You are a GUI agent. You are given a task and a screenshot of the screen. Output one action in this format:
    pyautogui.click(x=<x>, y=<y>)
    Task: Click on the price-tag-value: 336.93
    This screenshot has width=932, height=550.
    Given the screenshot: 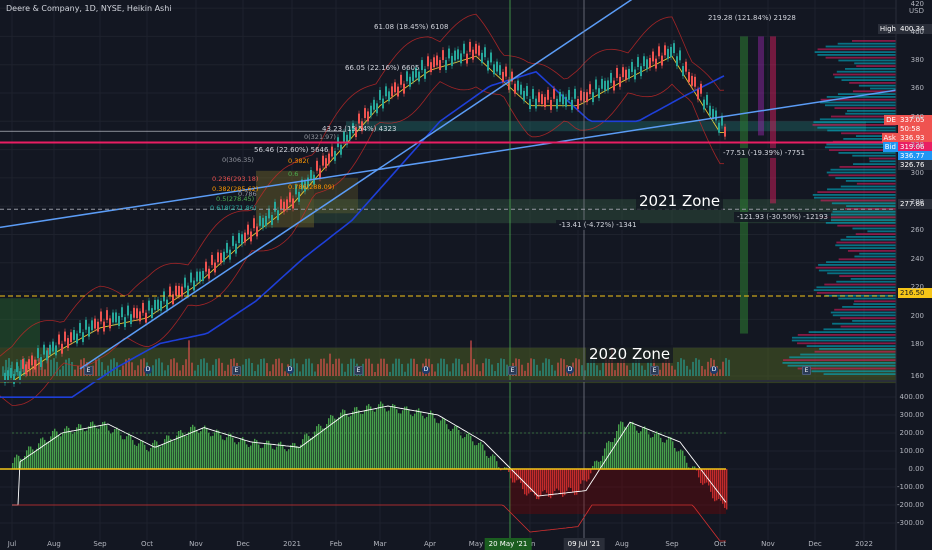 What is the action you would take?
    pyautogui.click(x=915, y=138)
    